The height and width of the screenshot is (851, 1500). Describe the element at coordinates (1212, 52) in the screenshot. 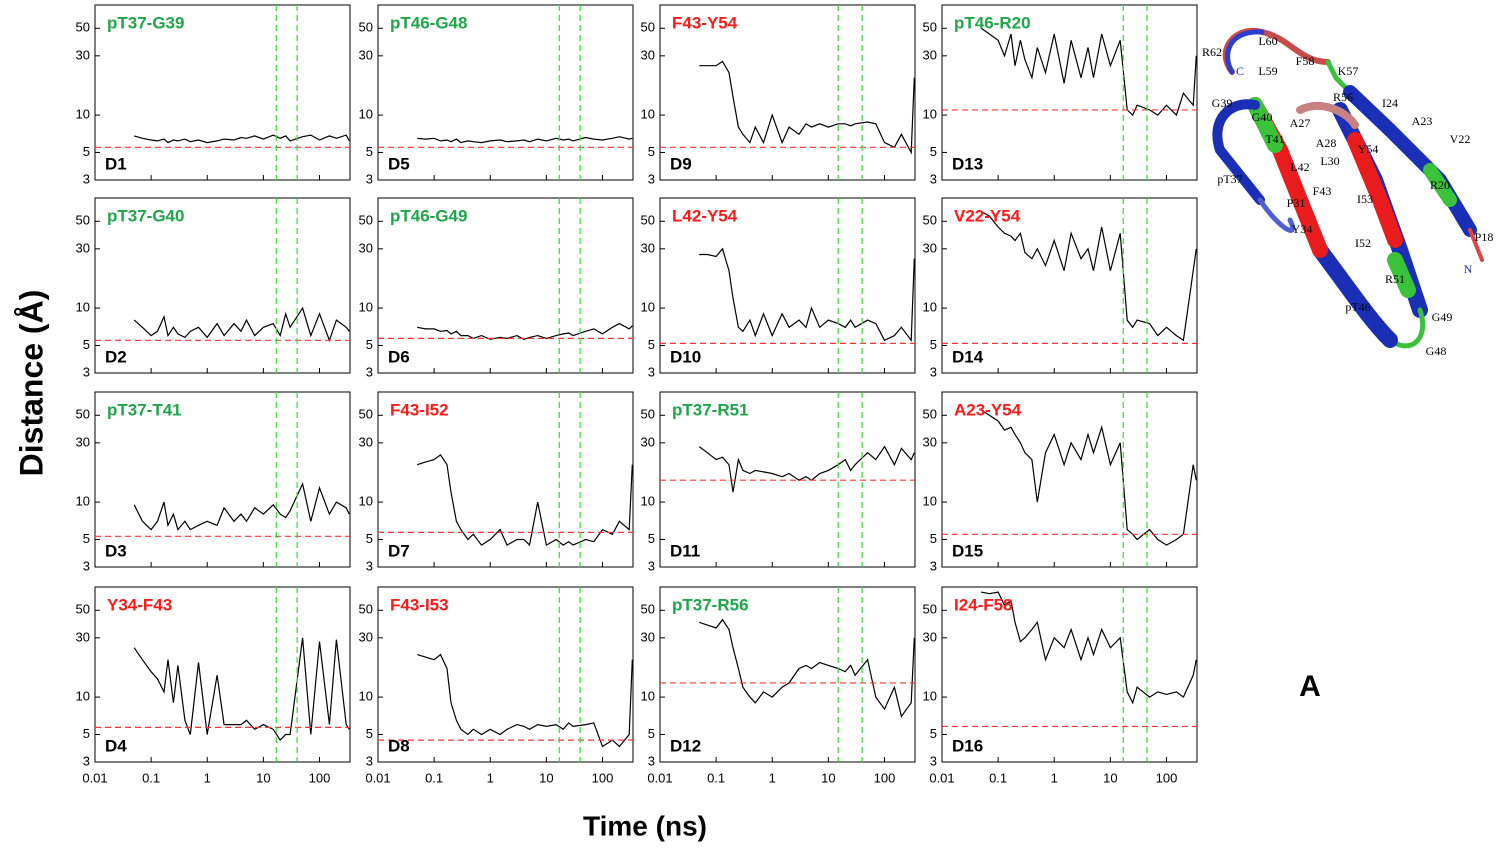

I see `residue-label: R62` at that location.